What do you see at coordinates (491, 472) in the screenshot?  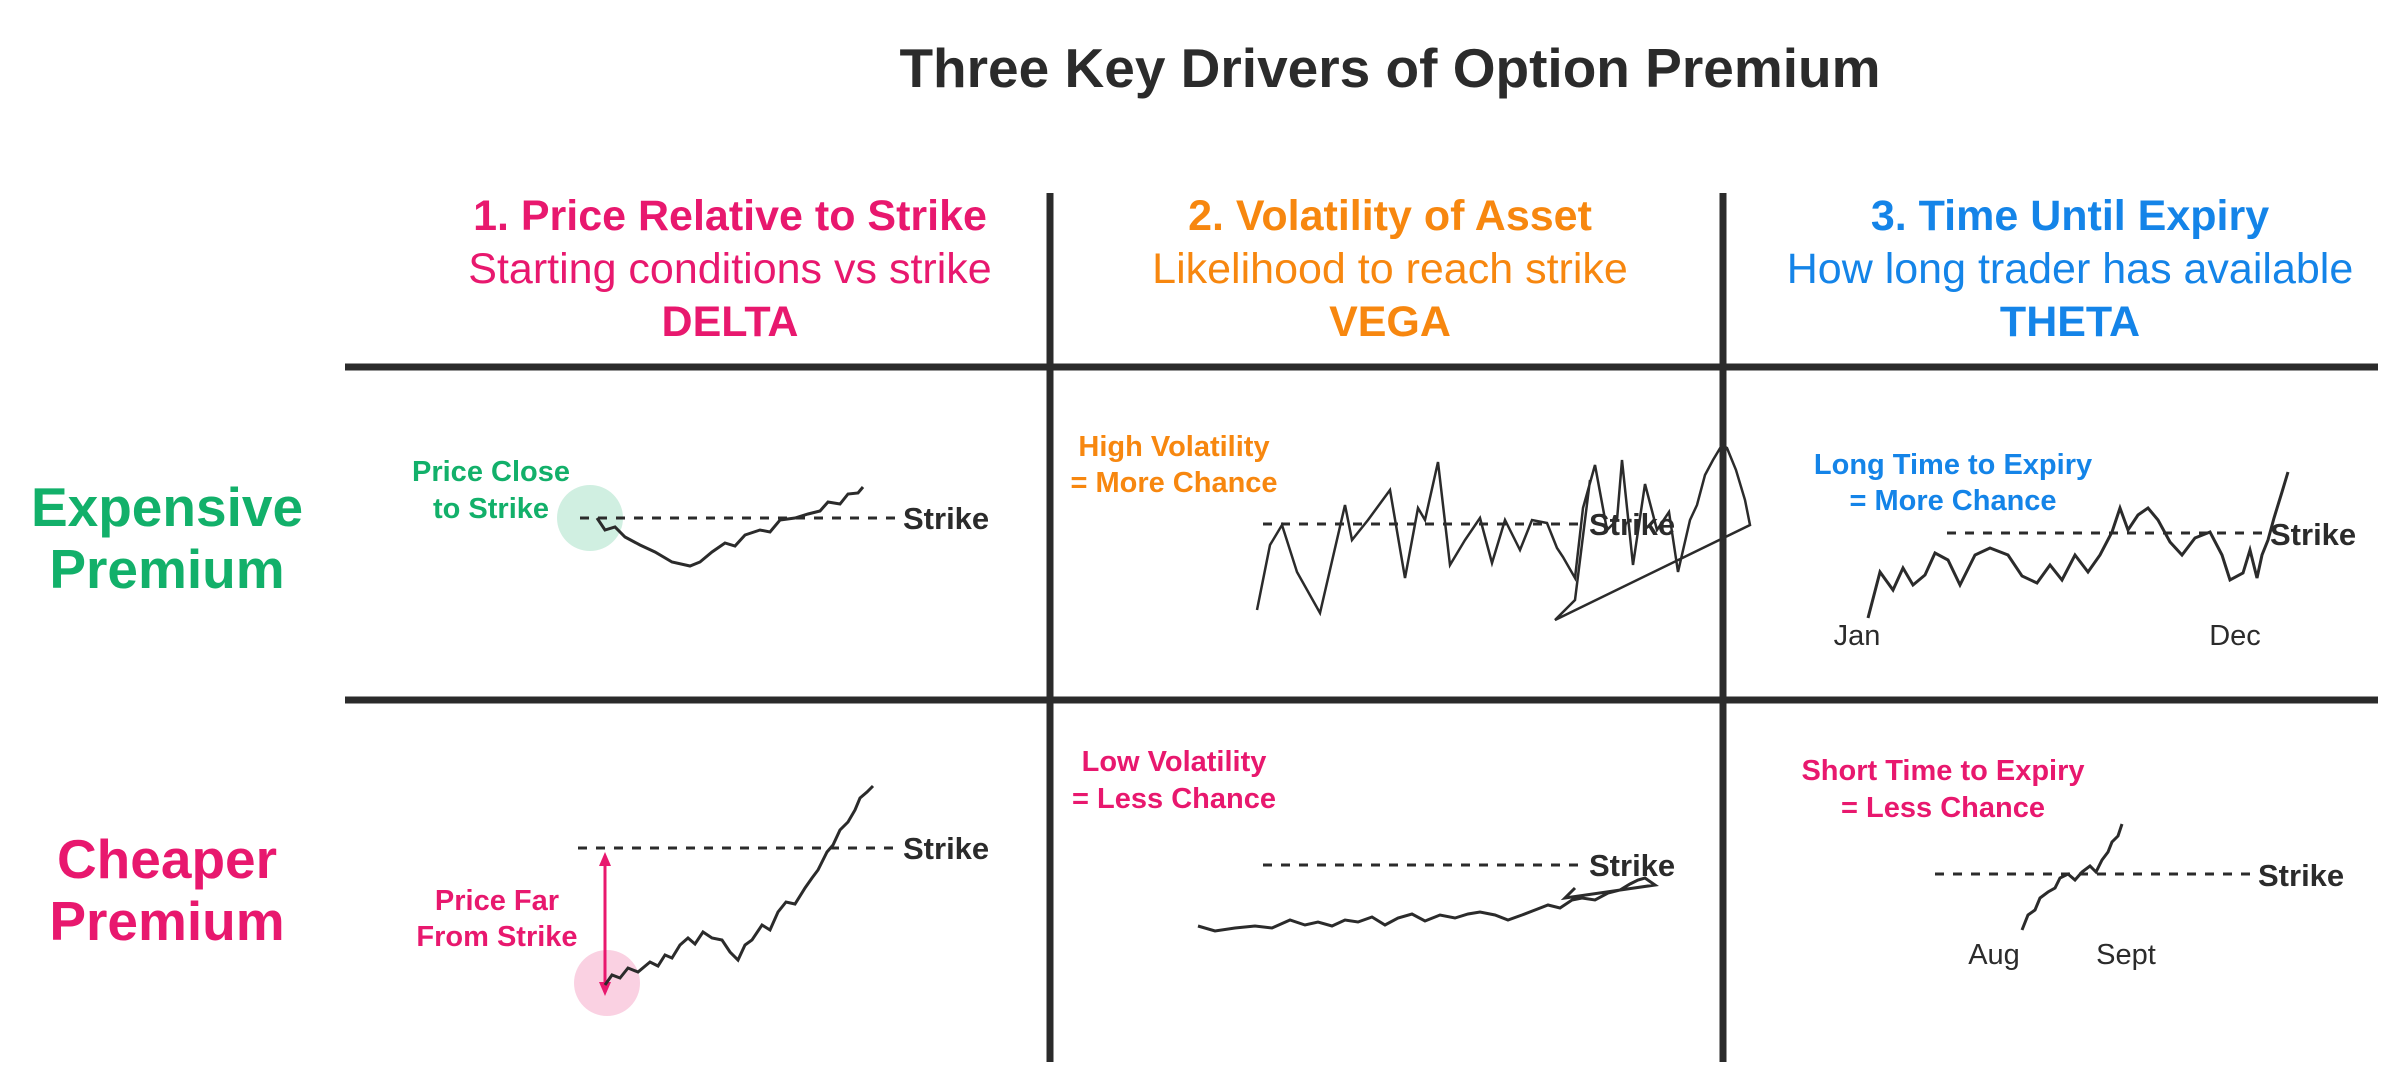 I see `annotation-line: Price Close` at bounding box center [491, 472].